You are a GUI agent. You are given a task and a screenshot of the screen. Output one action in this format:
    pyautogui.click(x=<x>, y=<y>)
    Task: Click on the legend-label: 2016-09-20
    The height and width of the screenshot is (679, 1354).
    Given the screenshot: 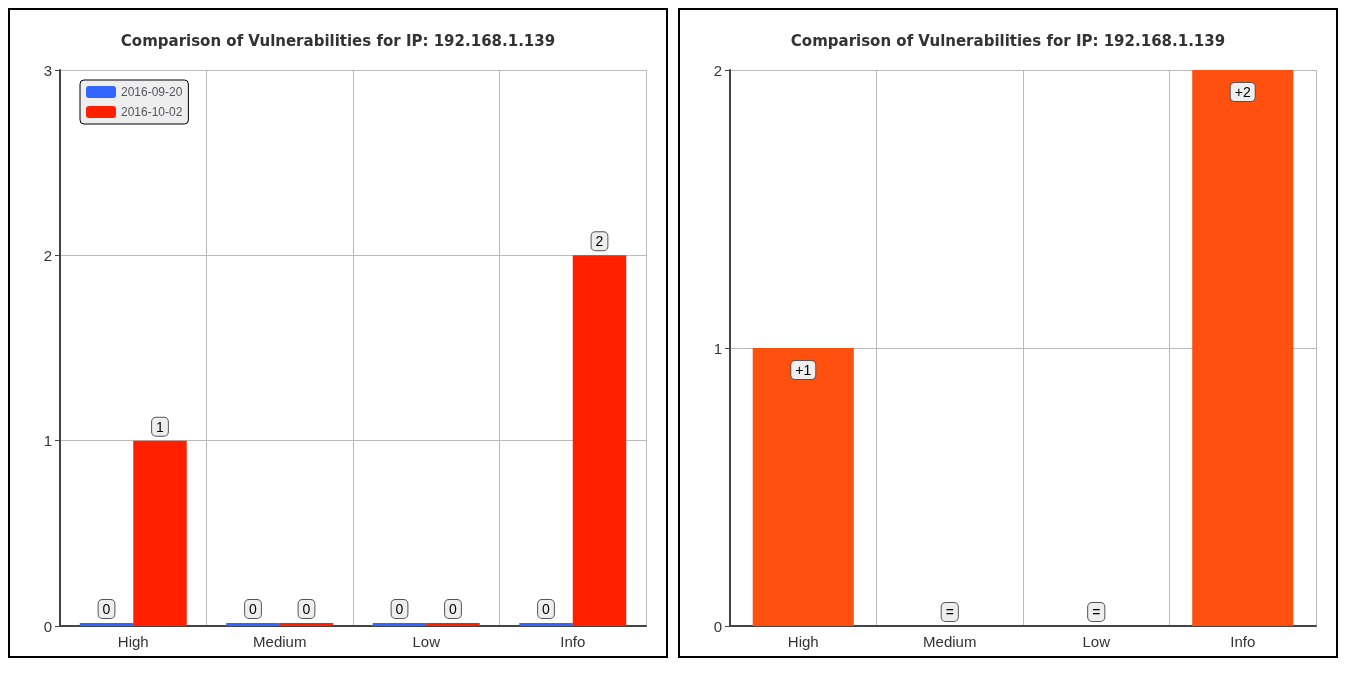 What is the action you would take?
    pyautogui.click(x=152, y=92)
    